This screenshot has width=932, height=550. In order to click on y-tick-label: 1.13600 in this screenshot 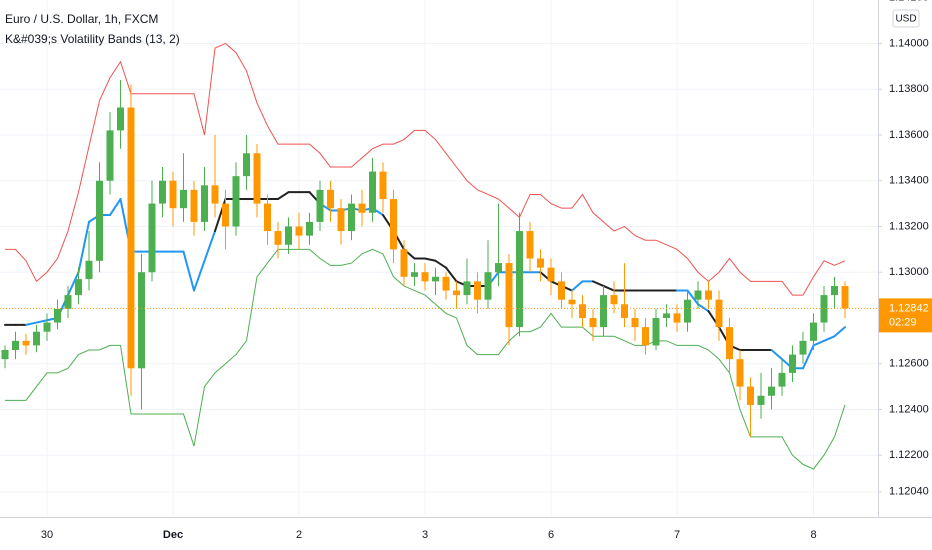, I will do `click(909, 135)`.